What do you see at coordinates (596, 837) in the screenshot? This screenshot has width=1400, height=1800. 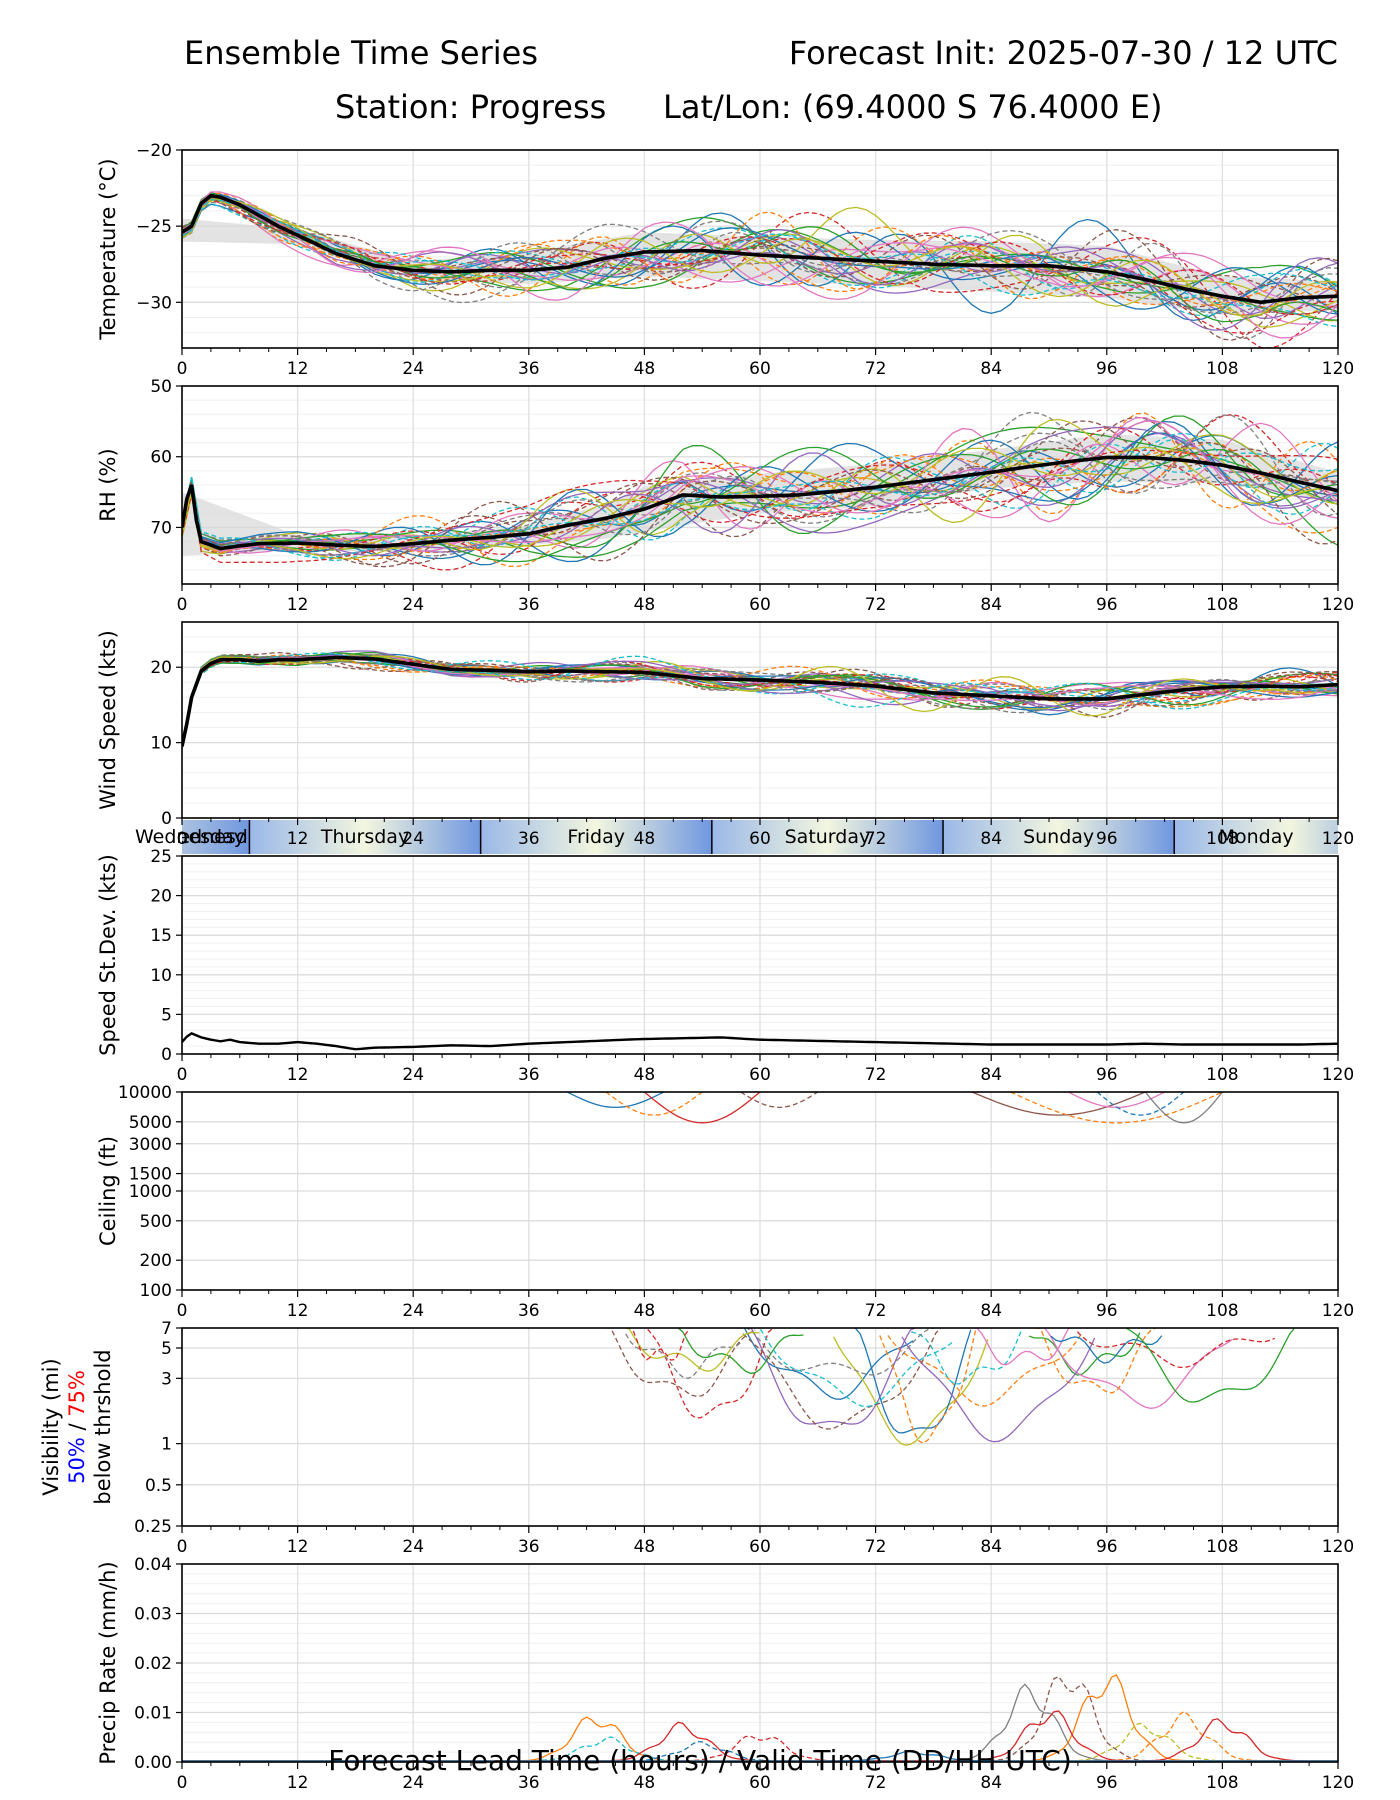 I see `day-label-friday: Friday` at bounding box center [596, 837].